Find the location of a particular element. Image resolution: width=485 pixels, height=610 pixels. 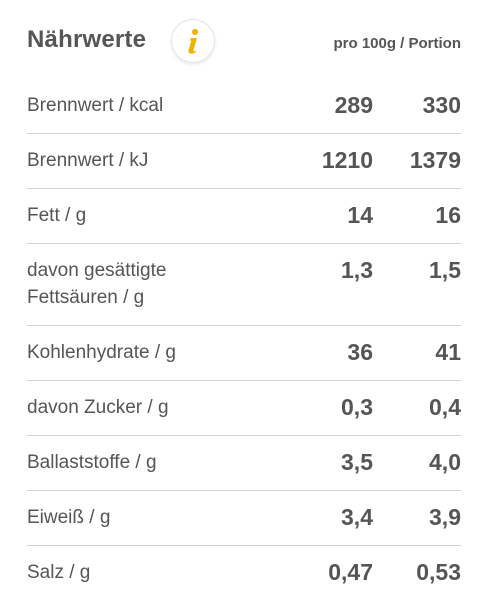

row-label: Brennwert / kcal is located at coordinates (95, 105).